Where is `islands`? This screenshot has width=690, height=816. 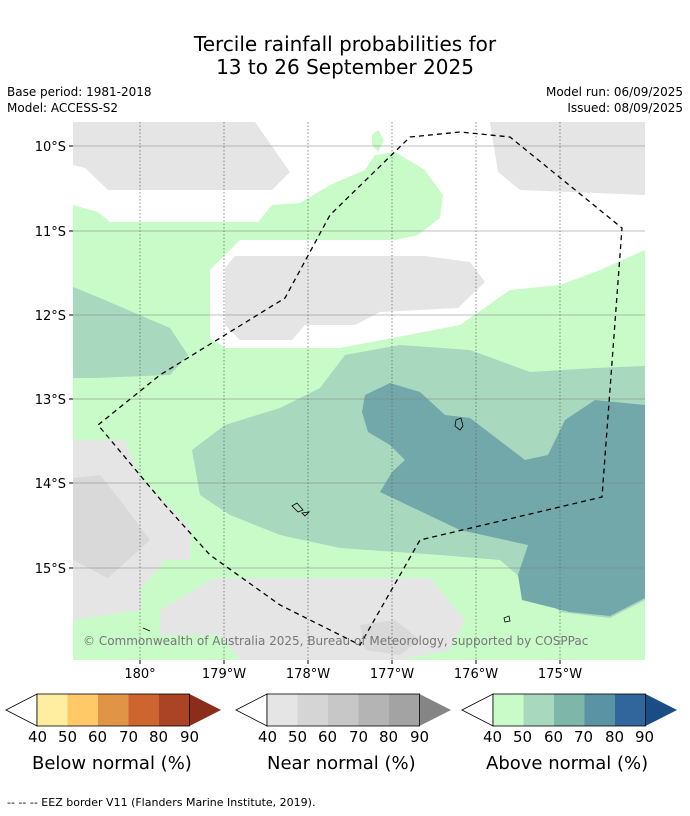
islands is located at coordinates (326, 524).